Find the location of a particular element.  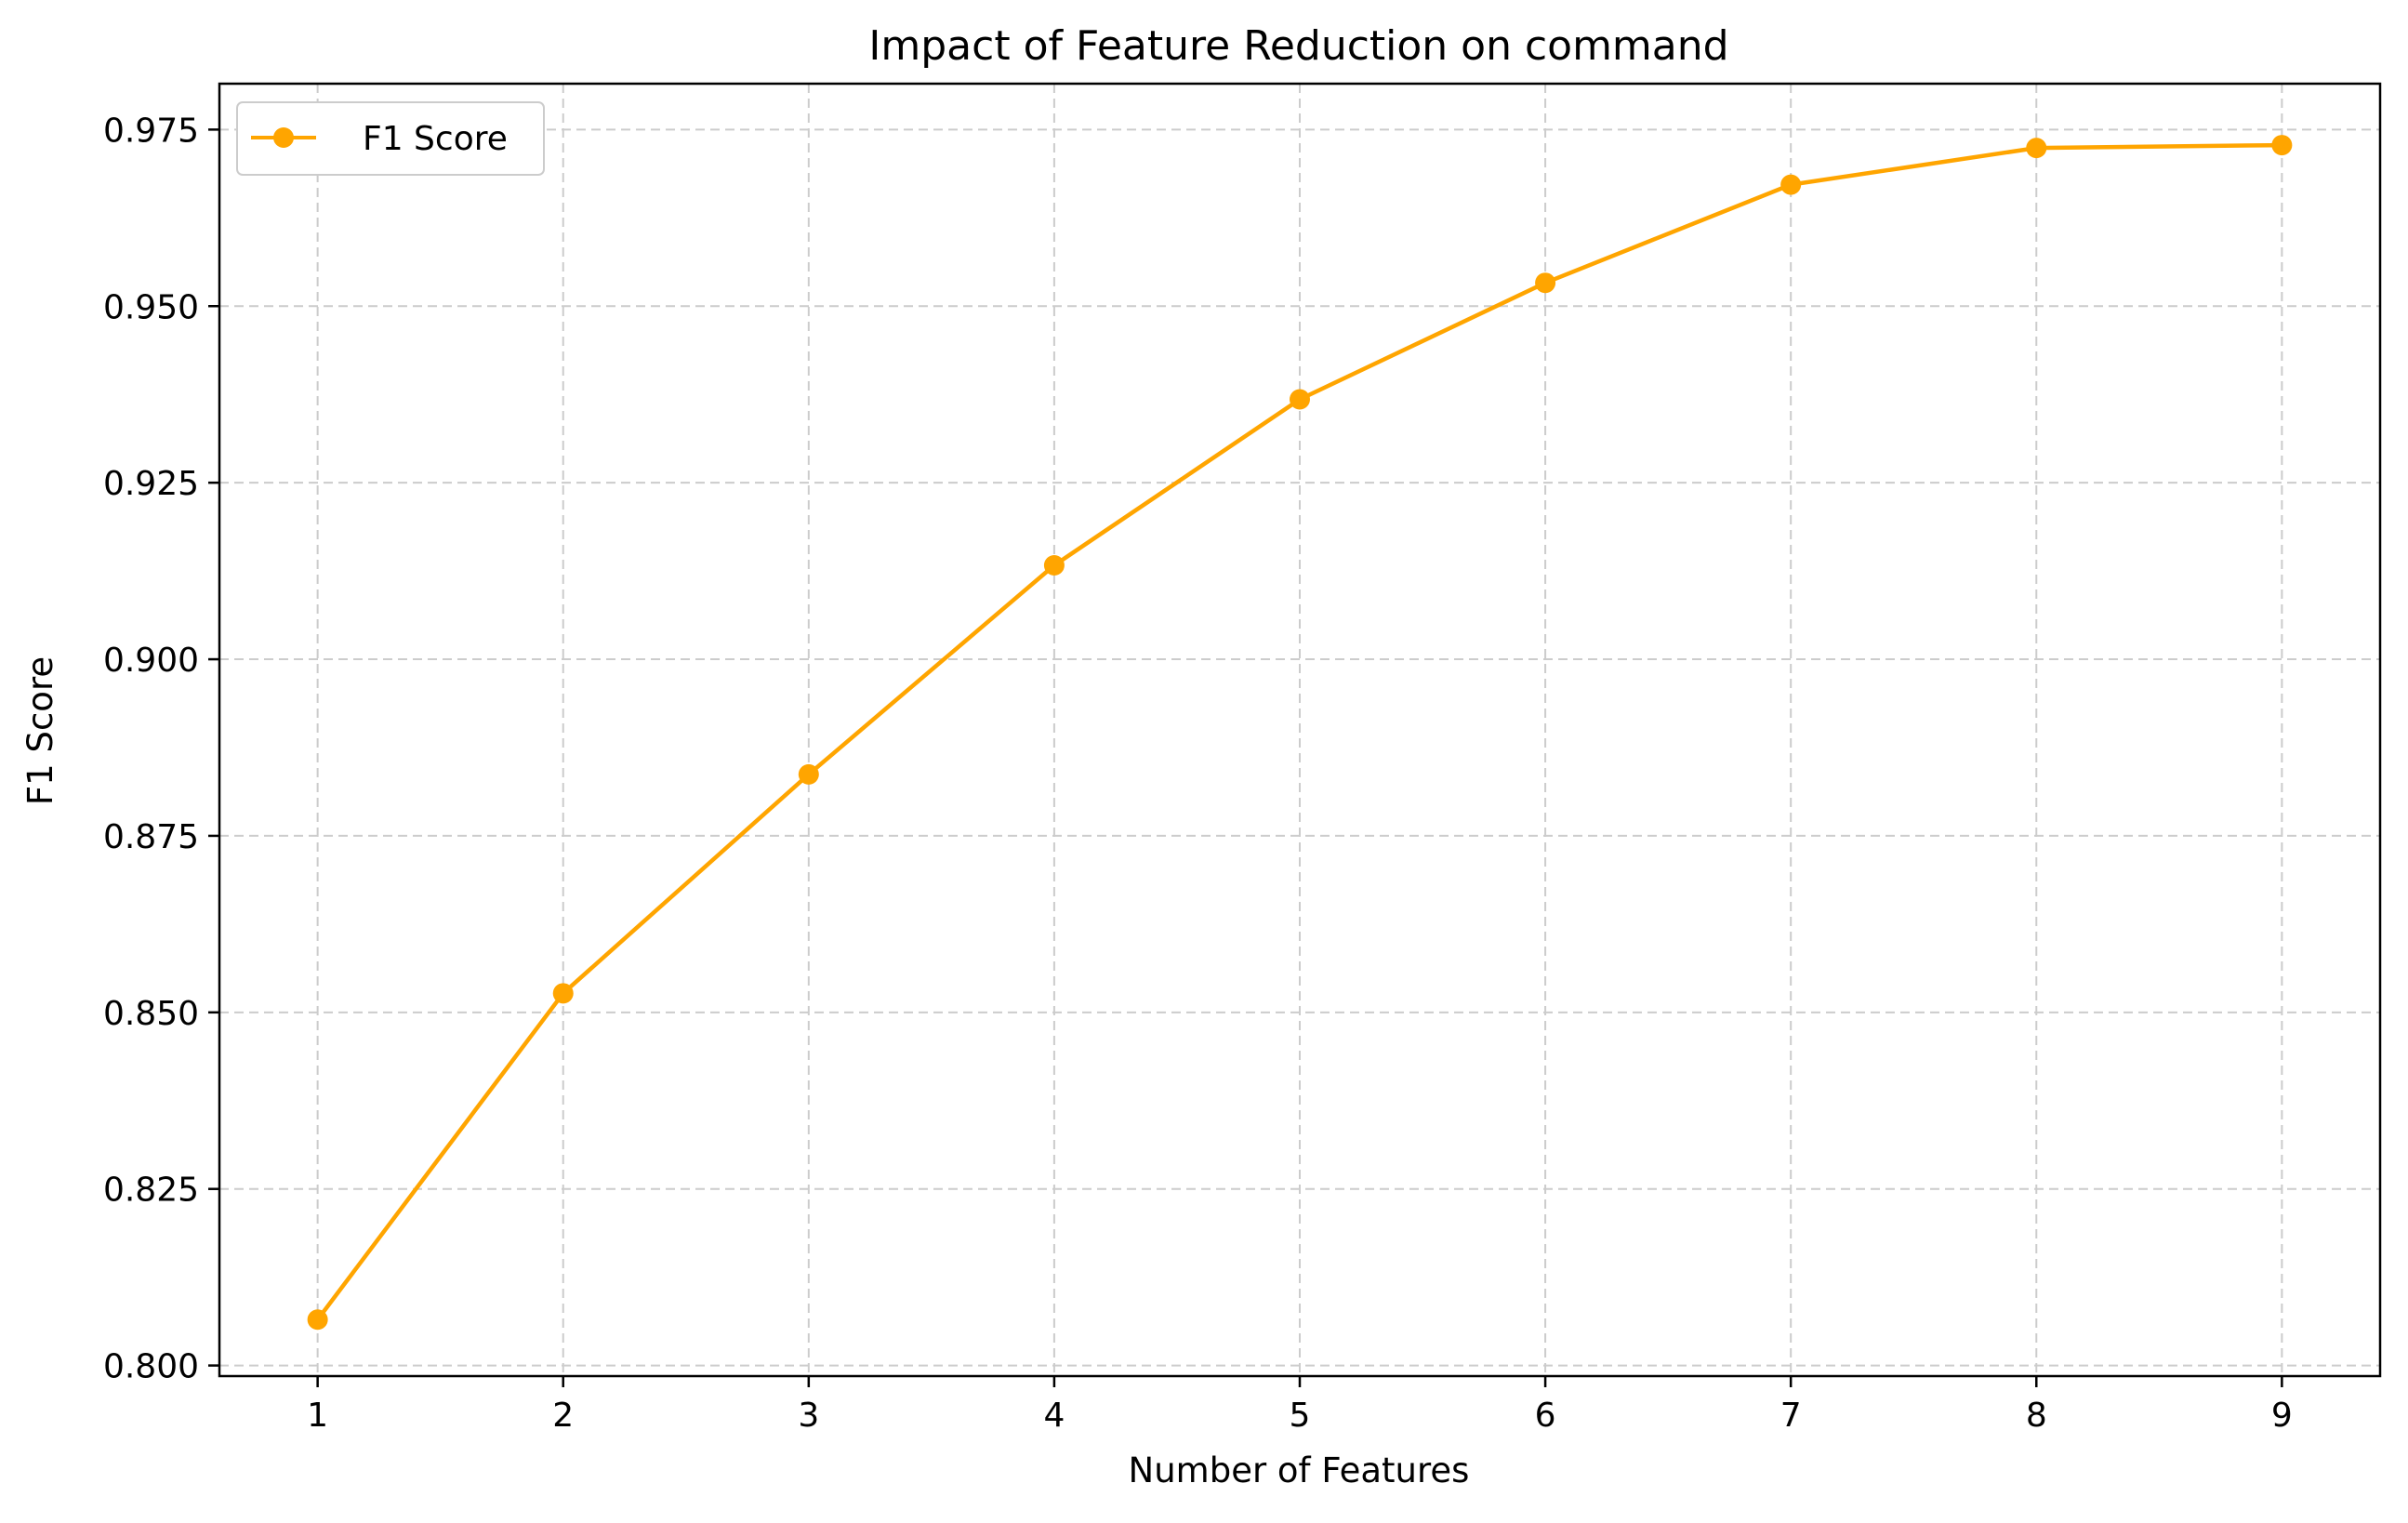

x-tick-label: 4 is located at coordinates (1054, 1416).